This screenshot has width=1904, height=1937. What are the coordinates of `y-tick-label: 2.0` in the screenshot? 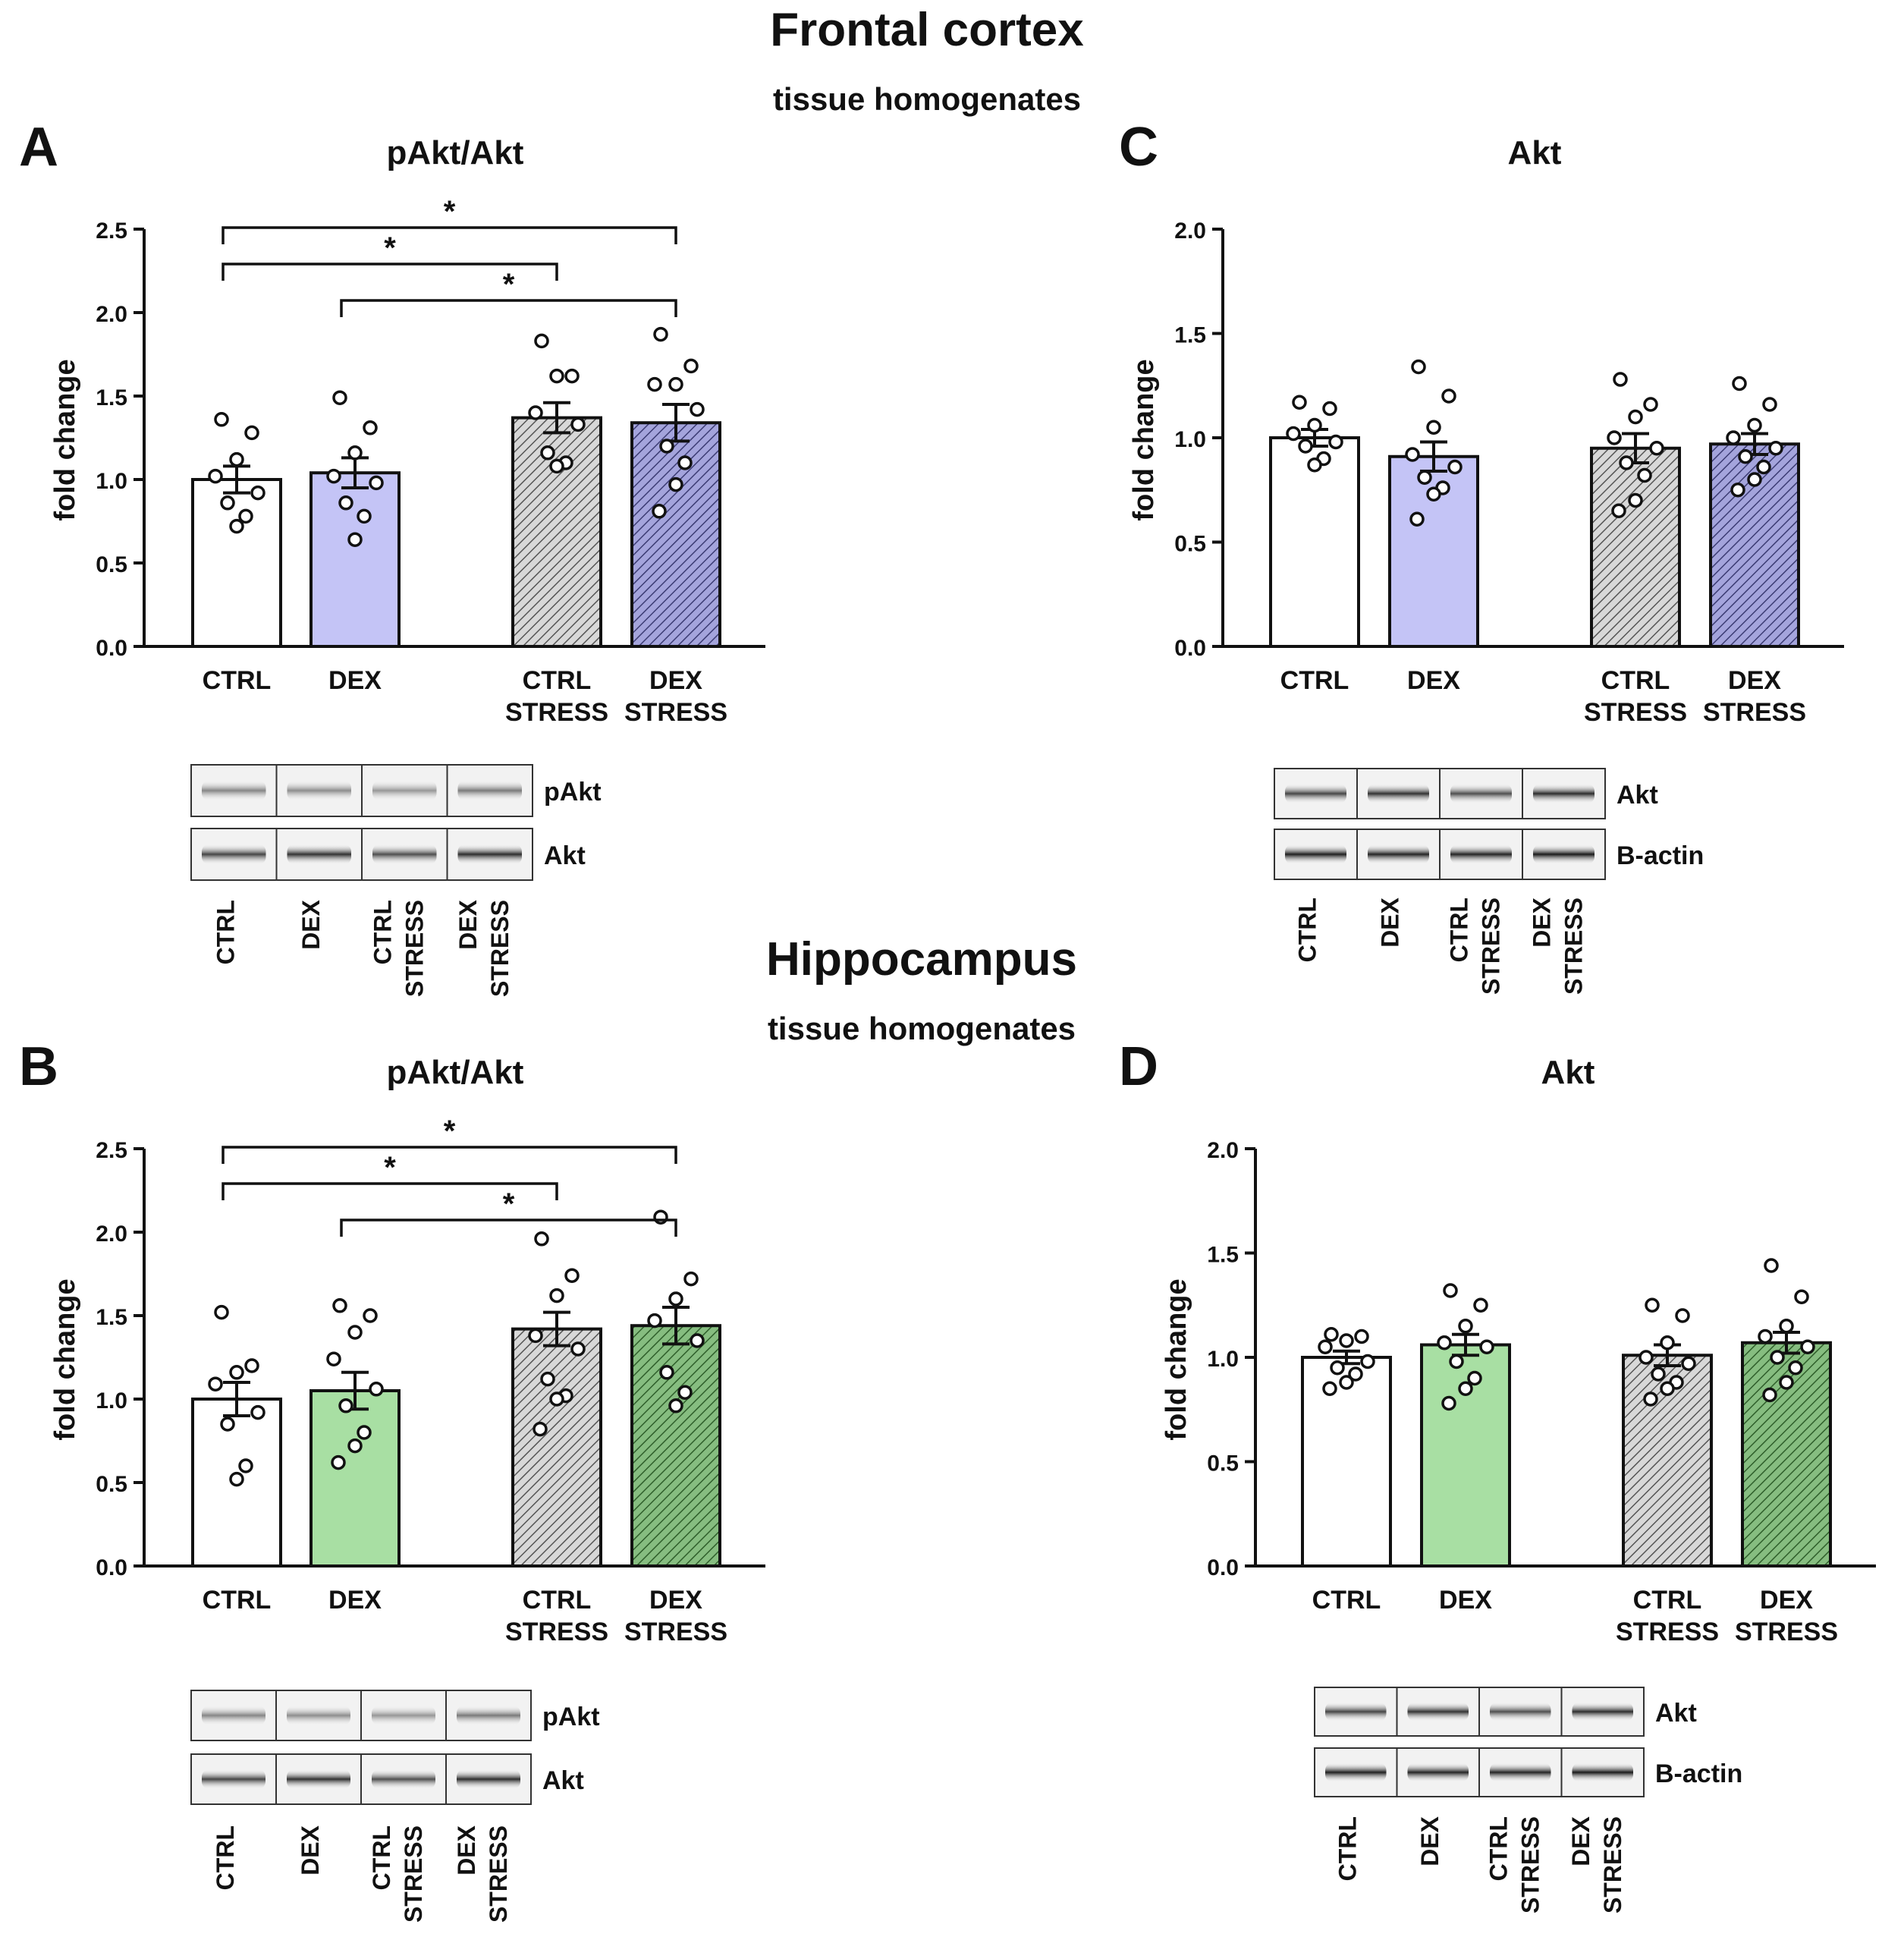 It's located at (112, 314).